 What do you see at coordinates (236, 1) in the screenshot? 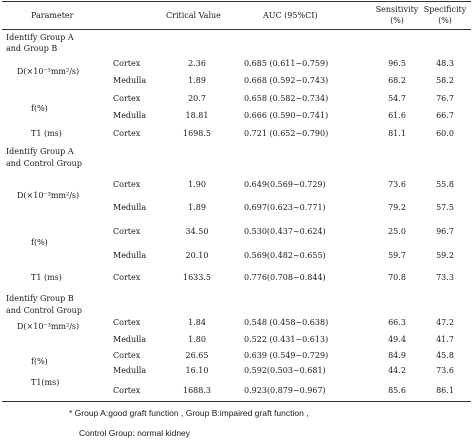
I see `table-top-rule` at bounding box center [236, 1].